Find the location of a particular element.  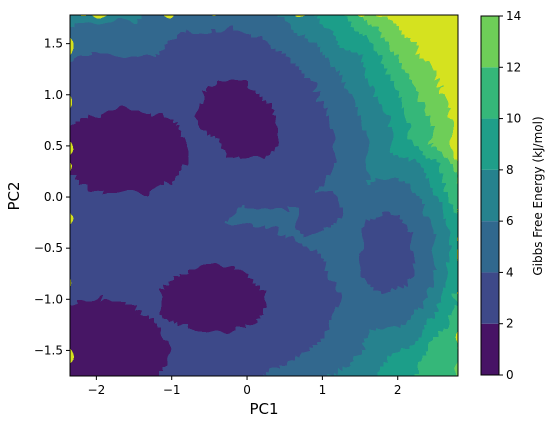

y-tick-label: −1.5 is located at coordinates (48, 350).